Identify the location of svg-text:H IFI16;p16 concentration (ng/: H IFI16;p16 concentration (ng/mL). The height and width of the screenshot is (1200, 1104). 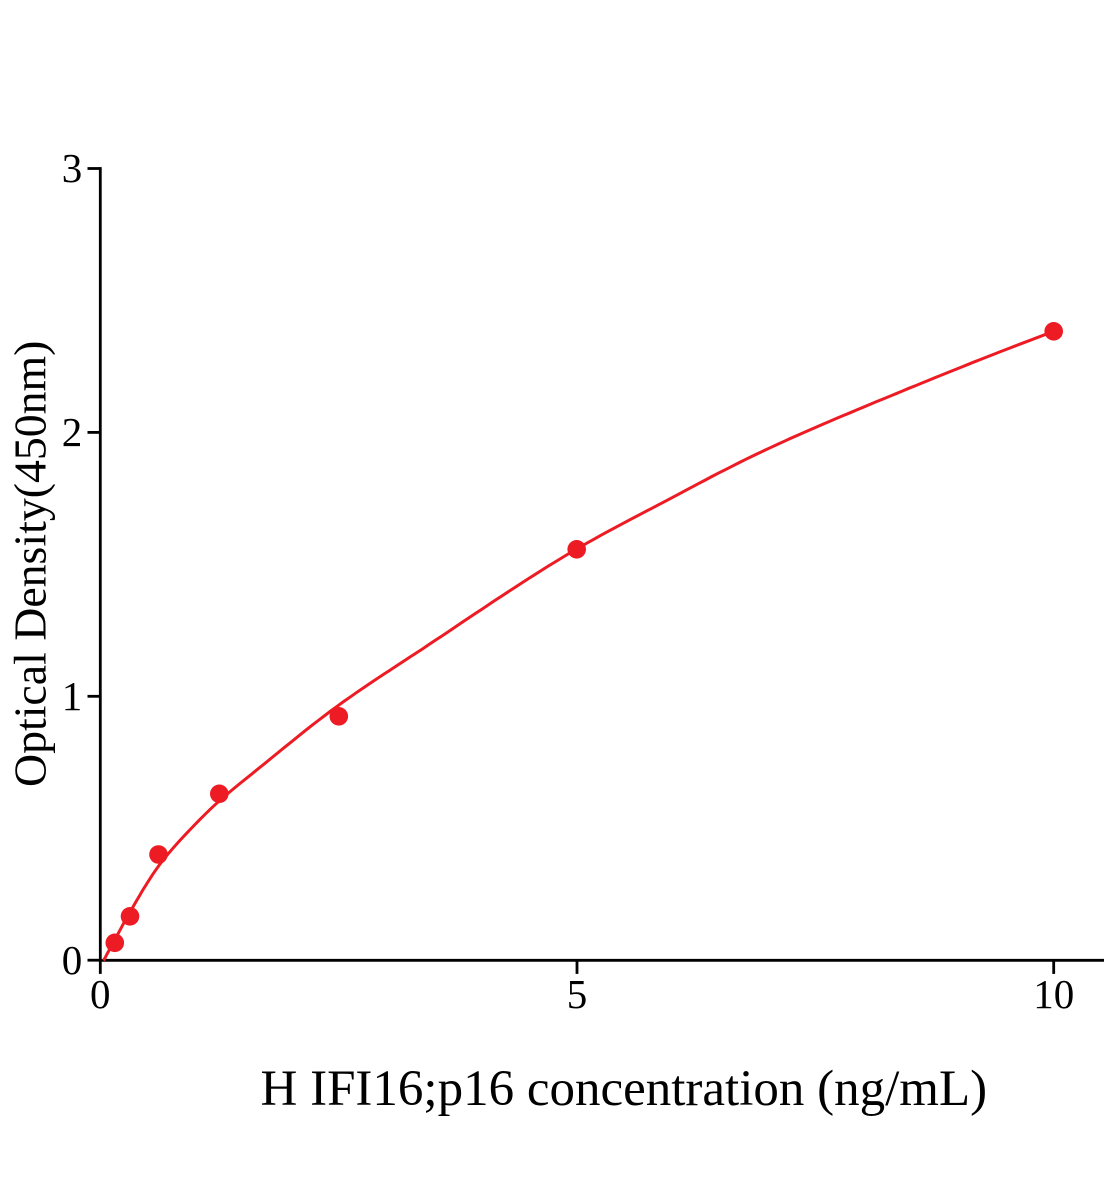
(624, 1089).